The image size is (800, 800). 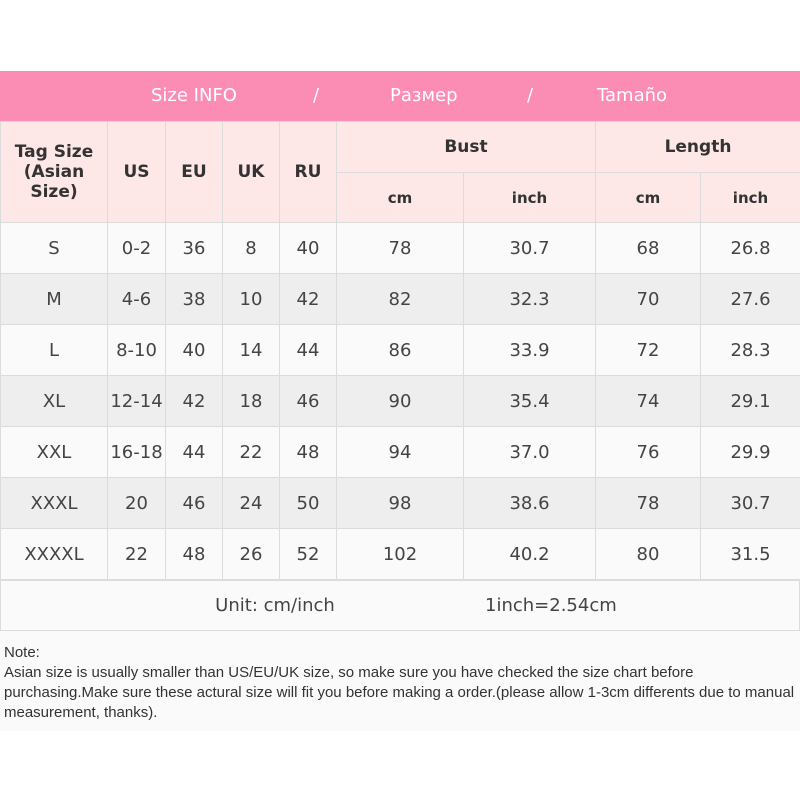 I want to click on cell-uk: 10, so click(x=251, y=299).